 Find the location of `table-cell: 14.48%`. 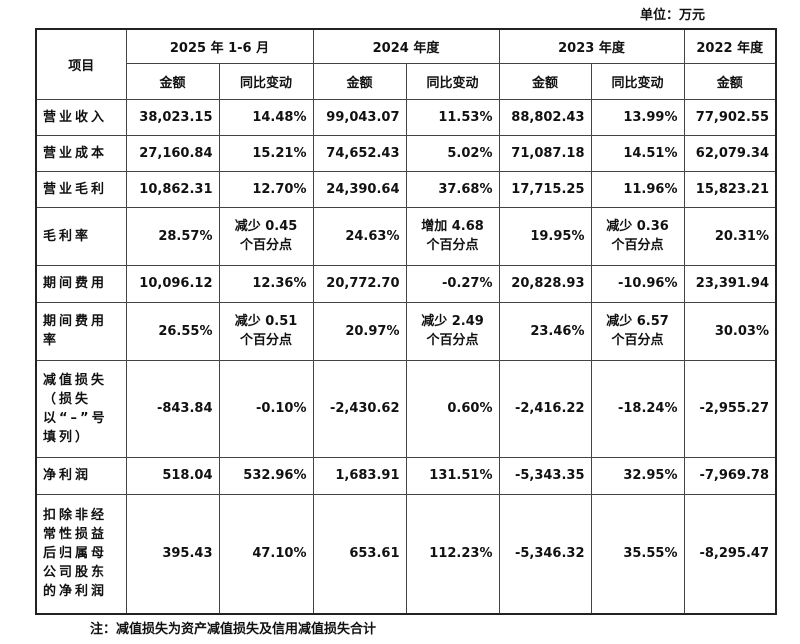

table-cell: 14.48% is located at coordinates (266, 117).